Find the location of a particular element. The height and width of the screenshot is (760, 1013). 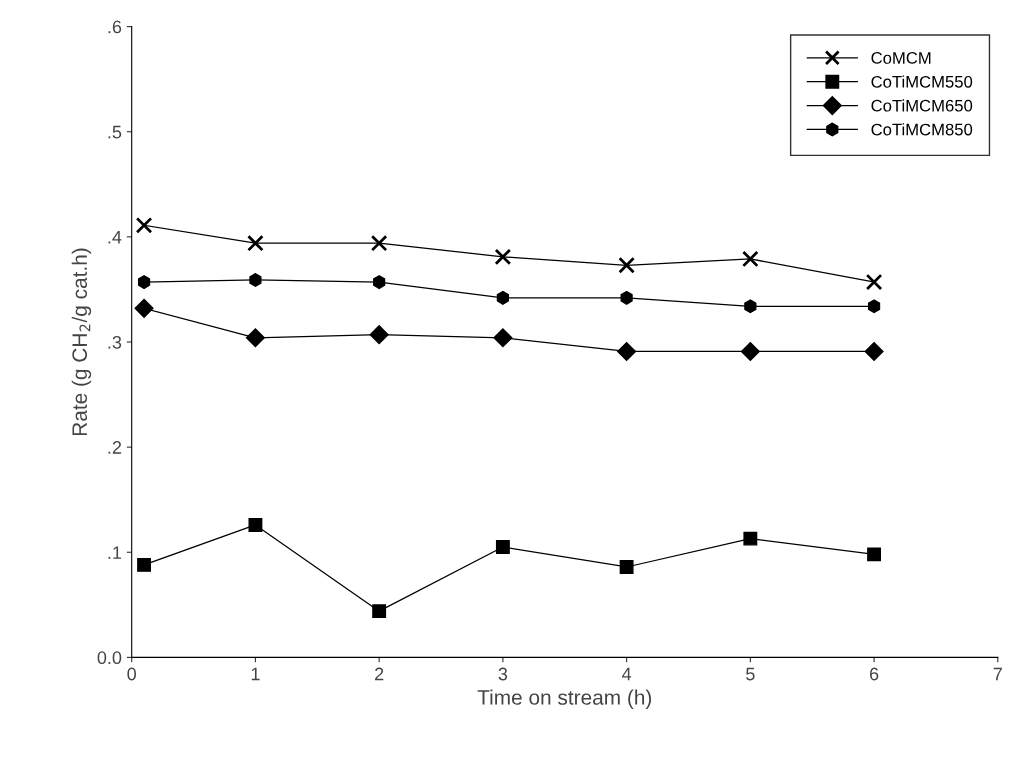

y-tick-label: 0.0 is located at coordinates (109, 658).